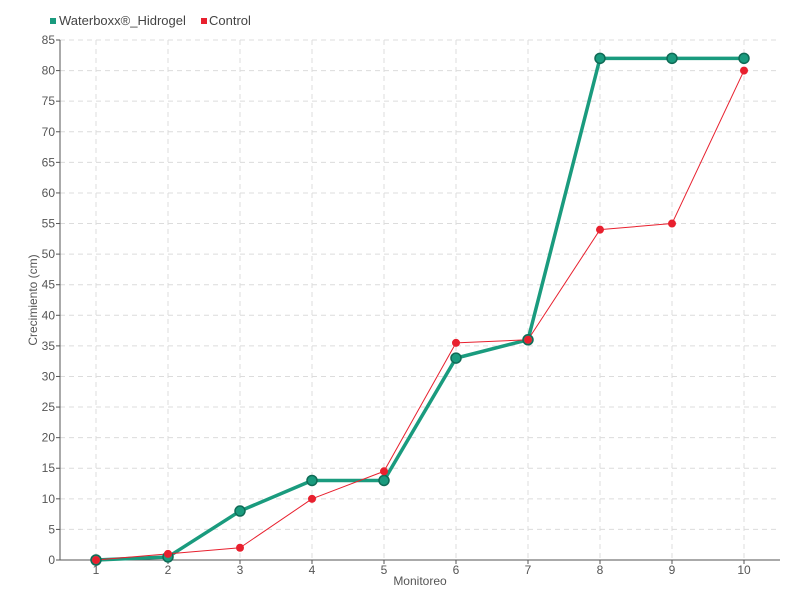  I want to click on x-tick-label: 9, so click(672, 570).